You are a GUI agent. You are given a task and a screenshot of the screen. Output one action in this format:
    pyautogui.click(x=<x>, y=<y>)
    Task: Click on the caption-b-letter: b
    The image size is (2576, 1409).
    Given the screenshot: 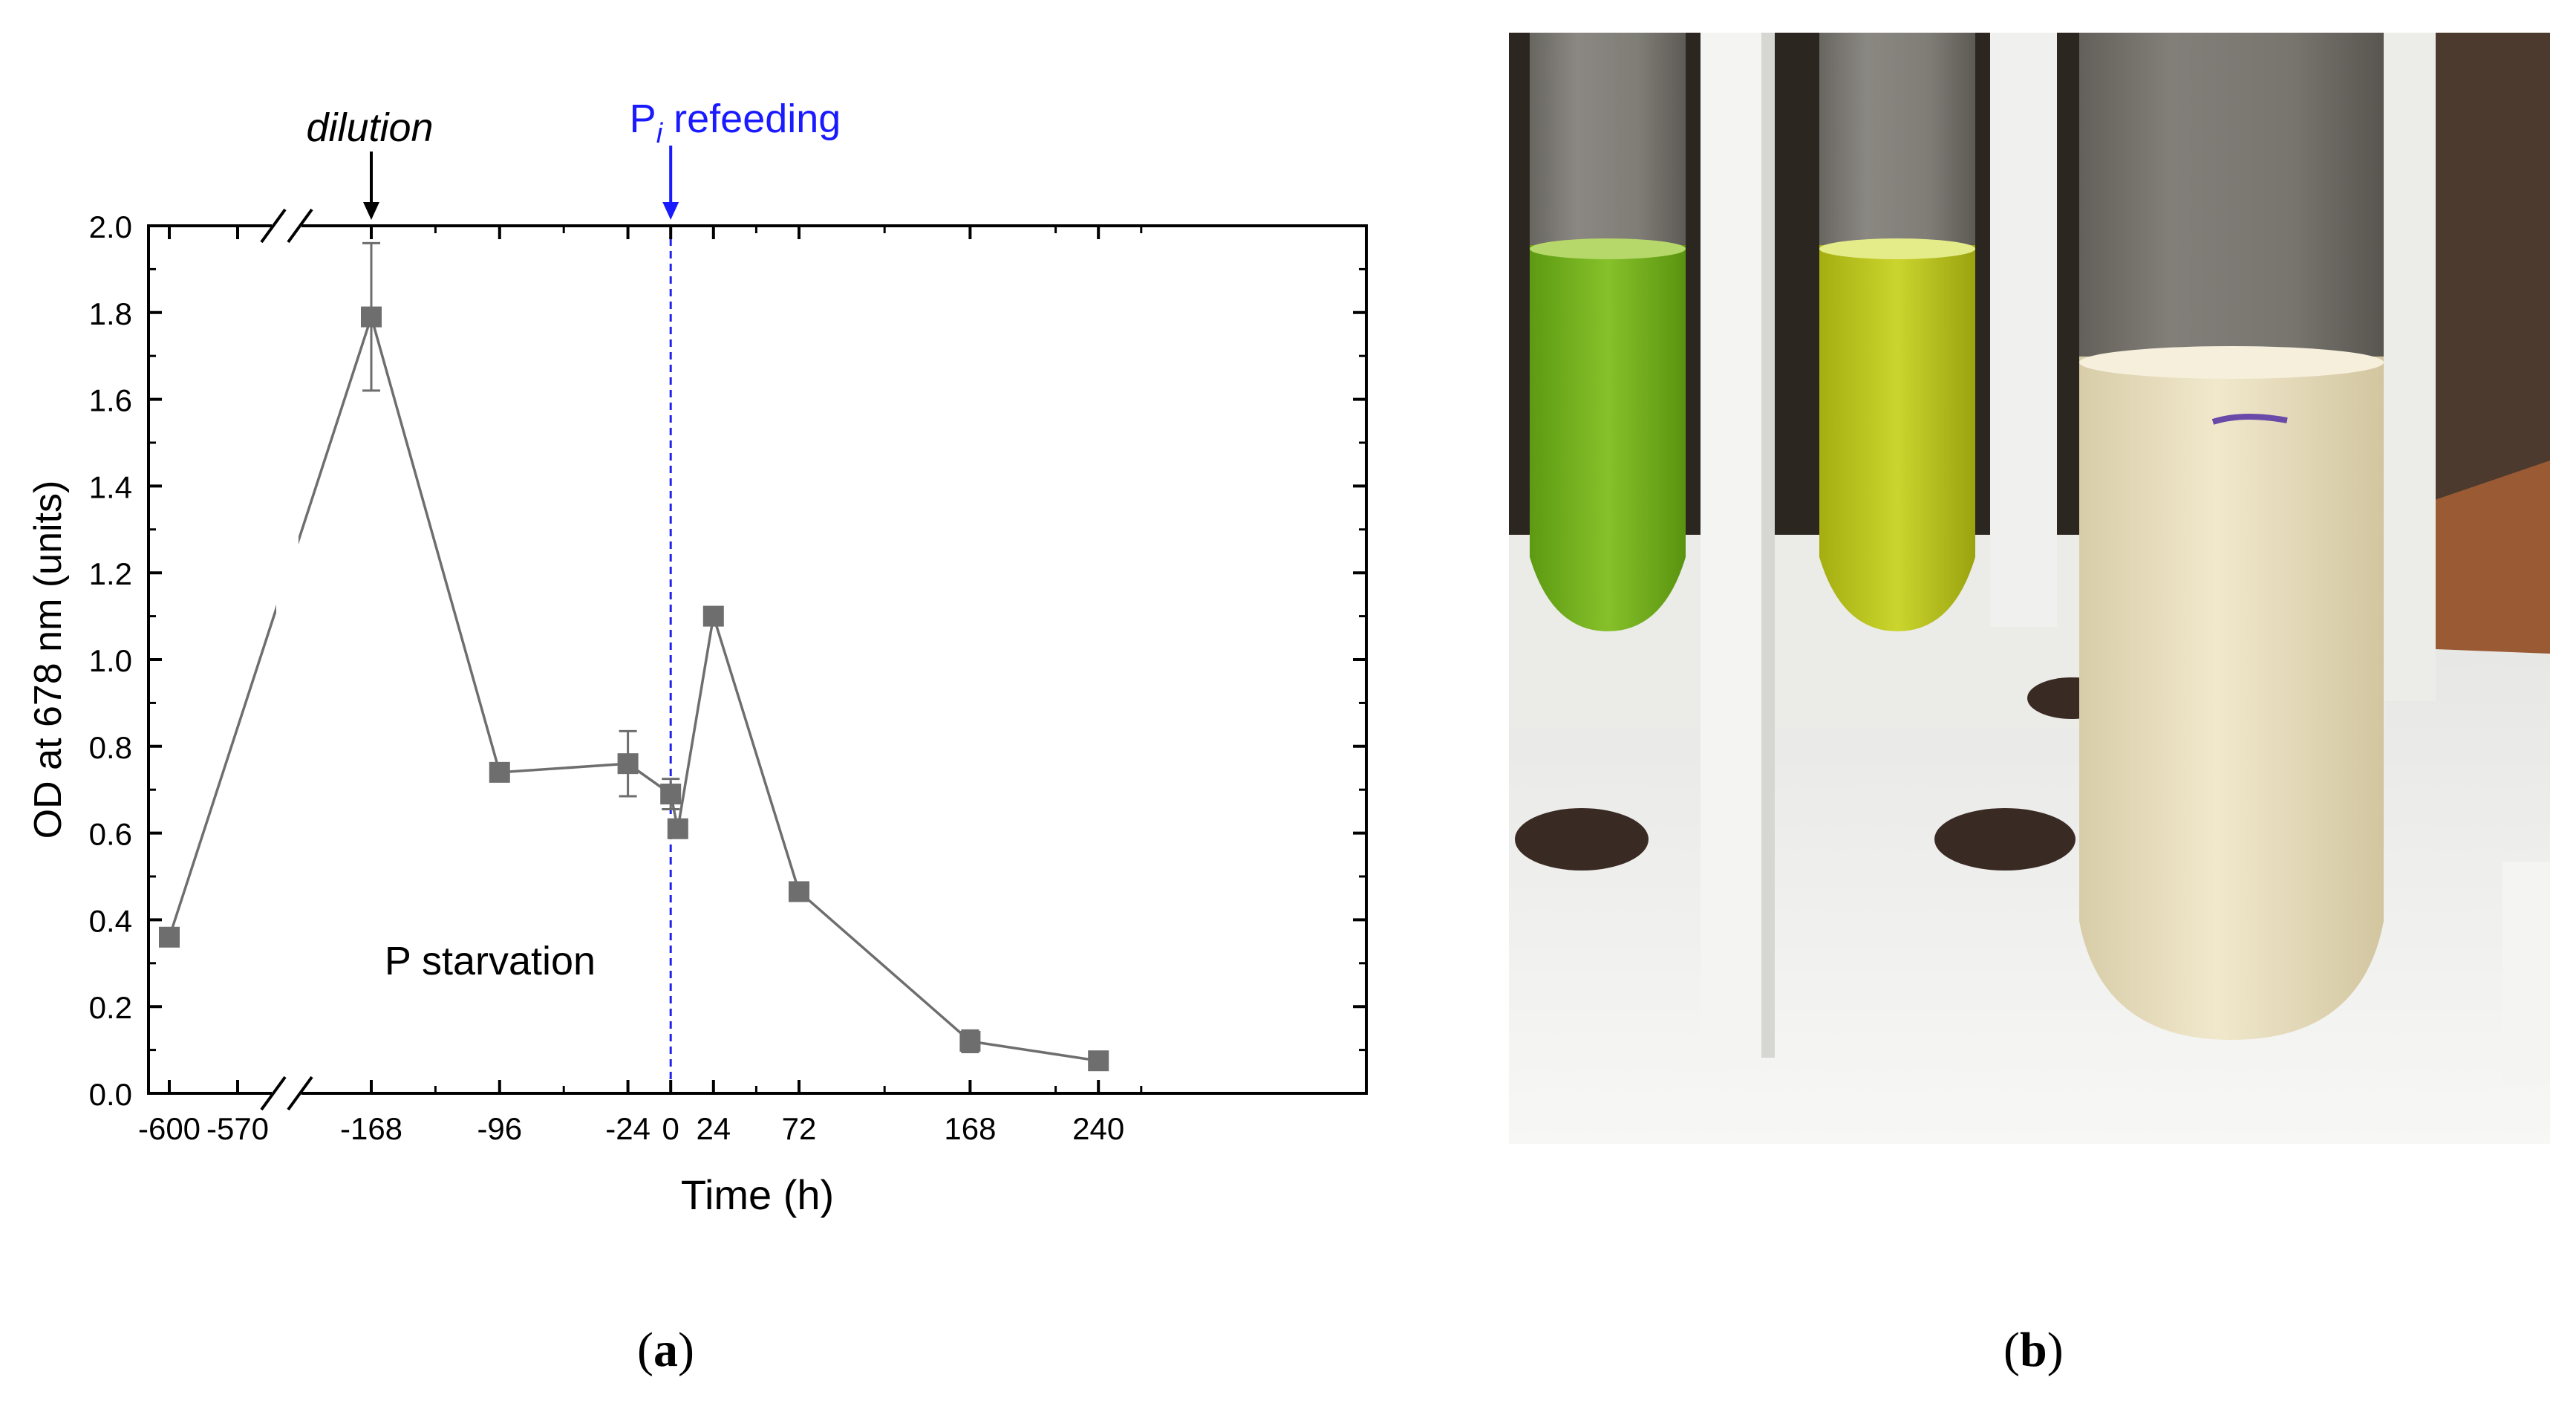 What is the action you would take?
    pyautogui.click(x=2033, y=1350)
    